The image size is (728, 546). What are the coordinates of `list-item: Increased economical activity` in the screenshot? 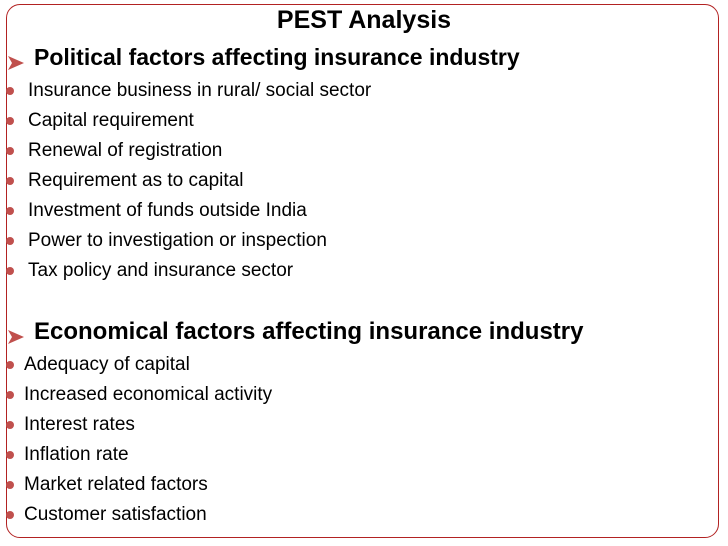 It's located at (139, 395).